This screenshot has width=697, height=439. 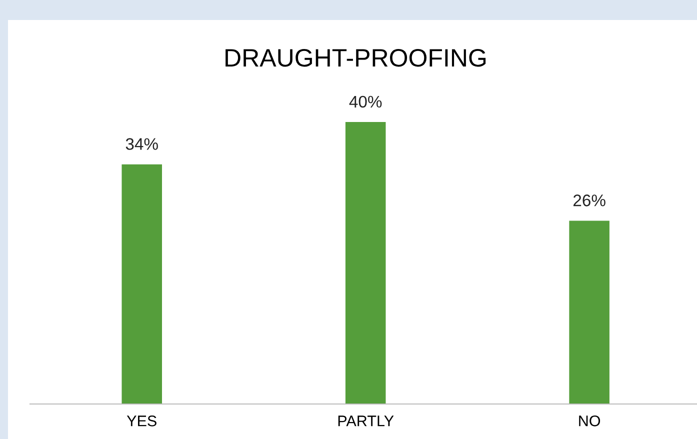 What do you see at coordinates (365, 102) in the screenshot?
I see `data-label: 40%` at bounding box center [365, 102].